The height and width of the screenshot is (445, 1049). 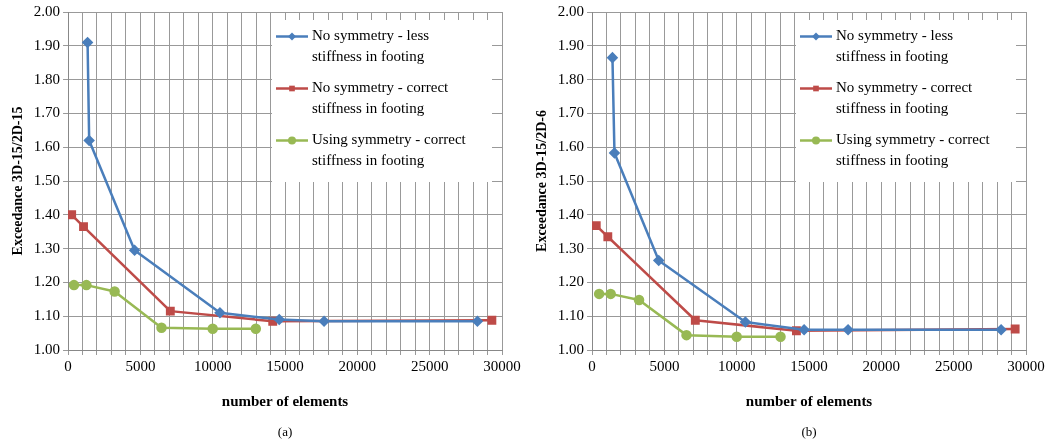 I want to click on text: (a), so click(x=285, y=432).